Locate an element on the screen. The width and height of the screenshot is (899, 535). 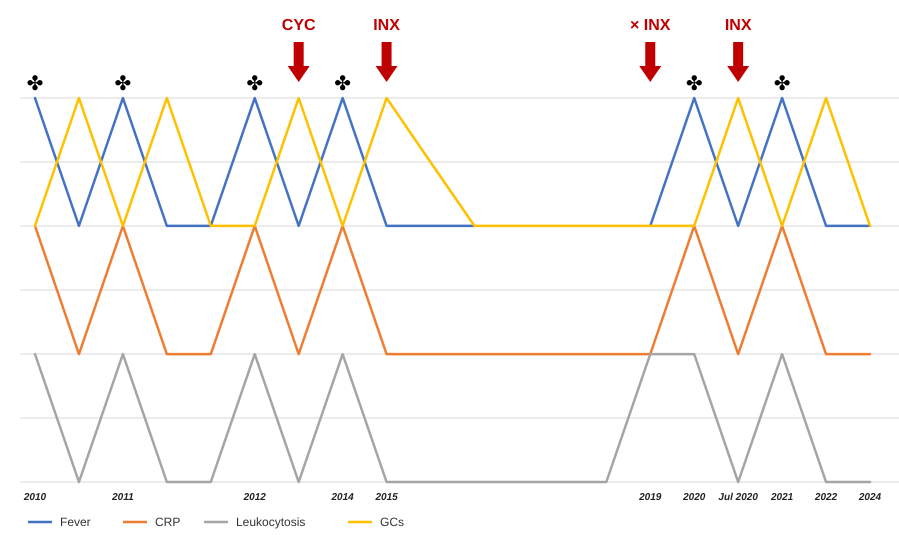
text: CYC is located at coordinates (299, 25).